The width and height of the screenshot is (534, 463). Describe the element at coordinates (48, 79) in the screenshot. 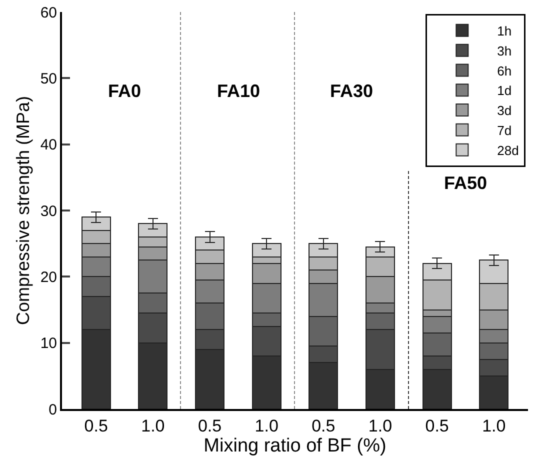

I see `y-tick-label: 50` at that location.